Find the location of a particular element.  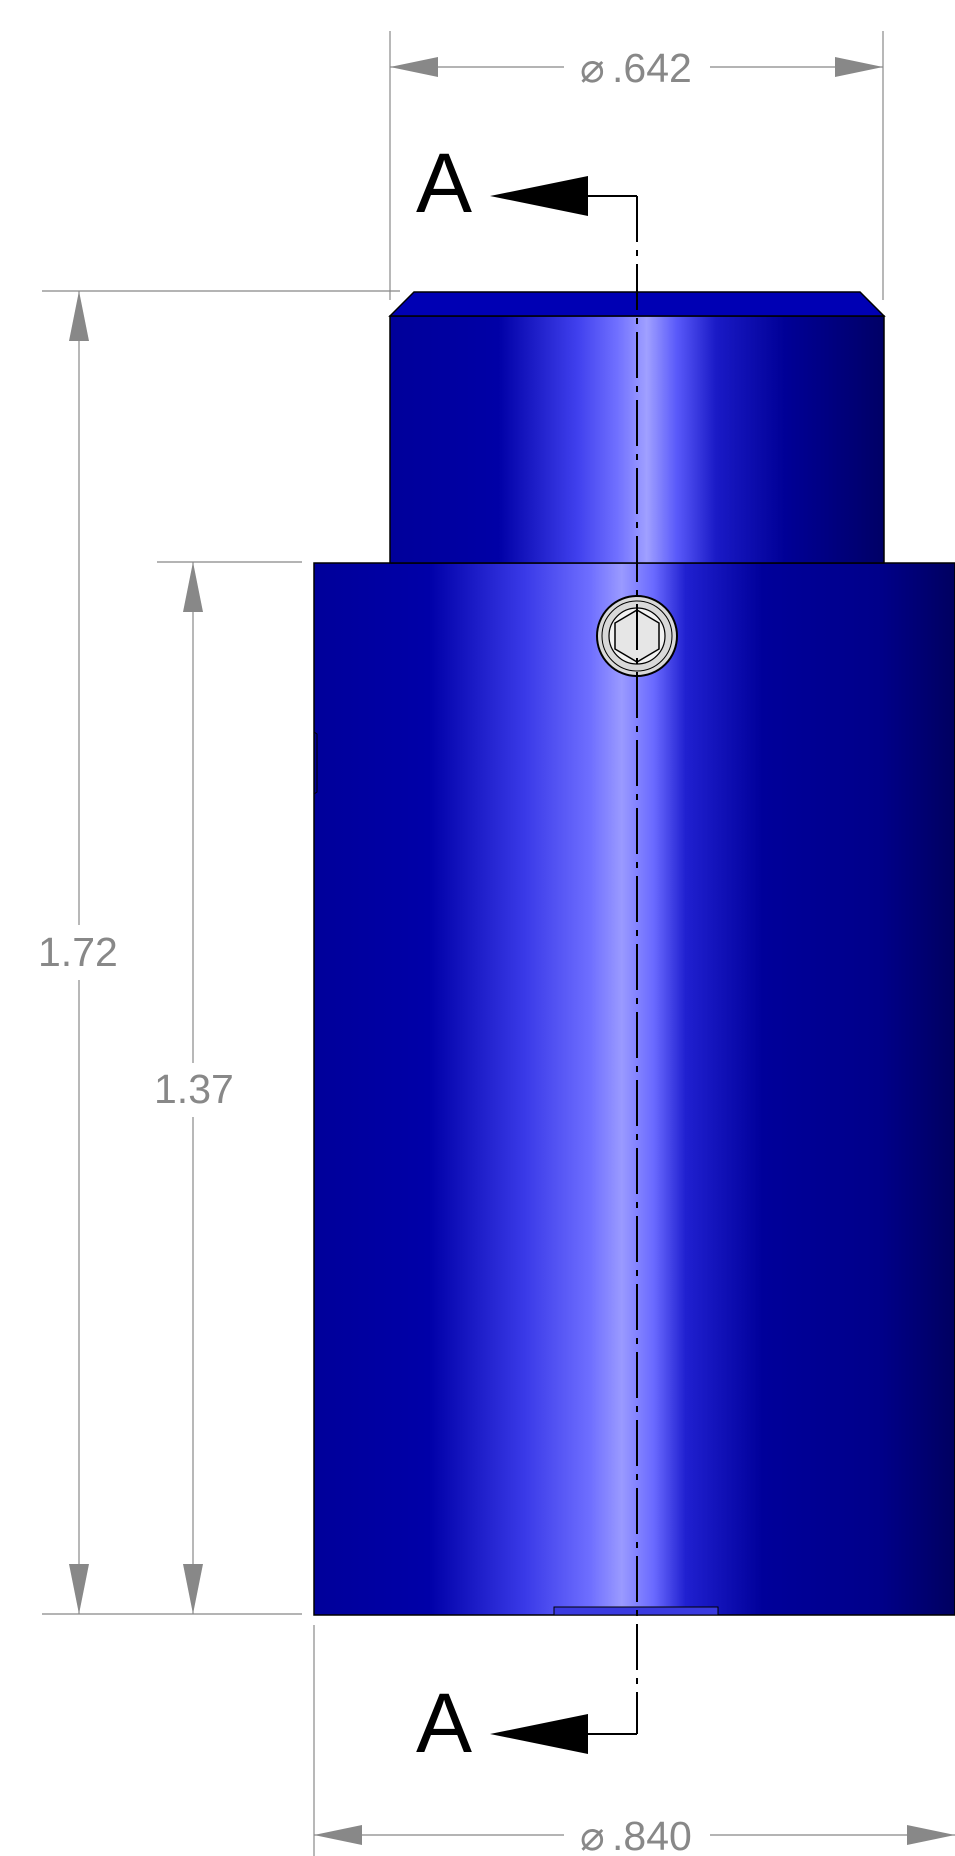

dimension-bottom-diameter: ⌀ .840 is located at coordinates (634, 1740).